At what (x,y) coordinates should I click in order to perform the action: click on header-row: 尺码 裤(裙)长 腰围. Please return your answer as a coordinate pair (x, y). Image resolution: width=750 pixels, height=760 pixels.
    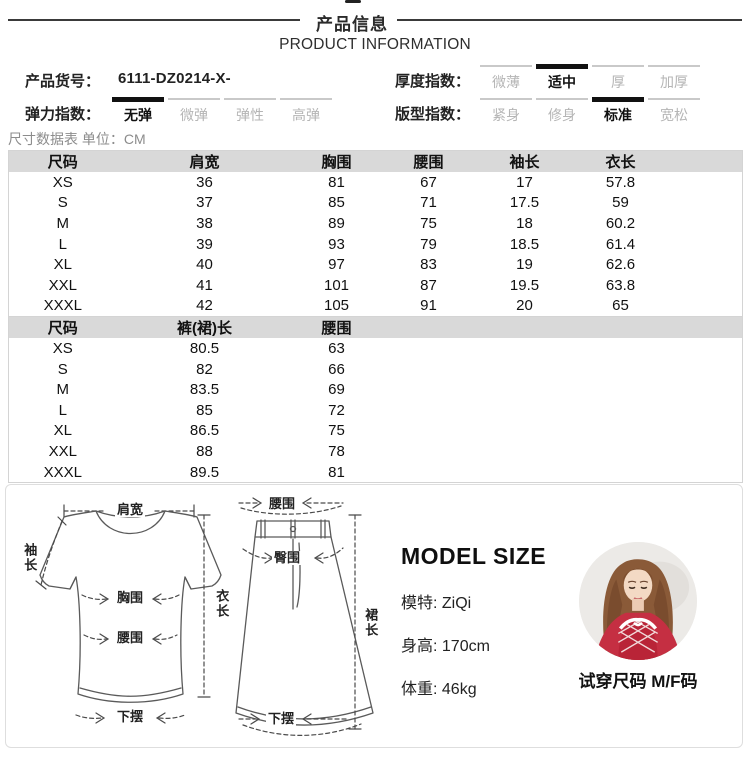
    Looking at the image, I should click on (375, 328).